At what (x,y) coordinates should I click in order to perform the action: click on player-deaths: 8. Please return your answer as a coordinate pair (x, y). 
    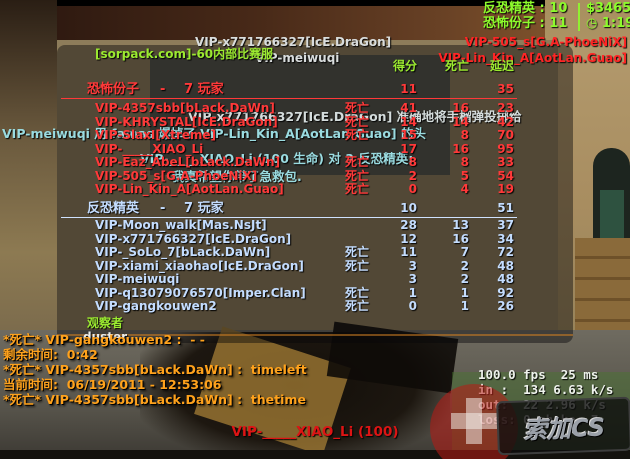
    Looking at the image, I should click on (464, 162).